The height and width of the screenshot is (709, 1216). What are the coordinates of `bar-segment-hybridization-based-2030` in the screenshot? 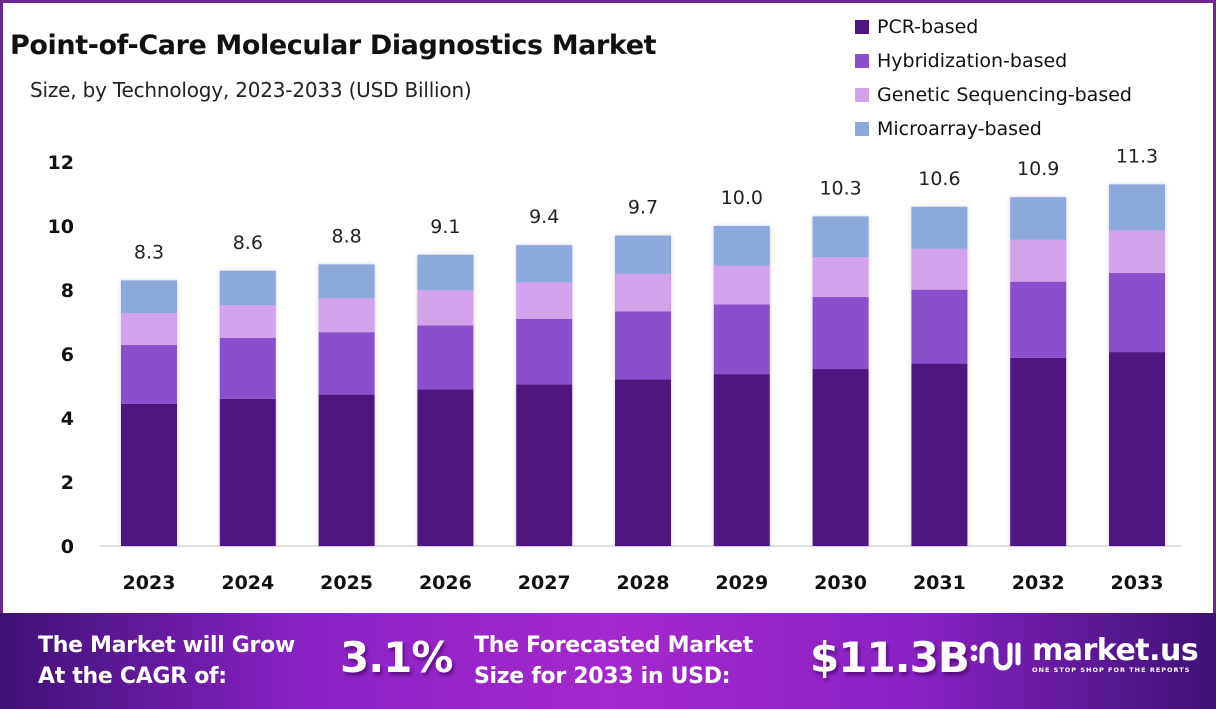 It's located at (840, 333).